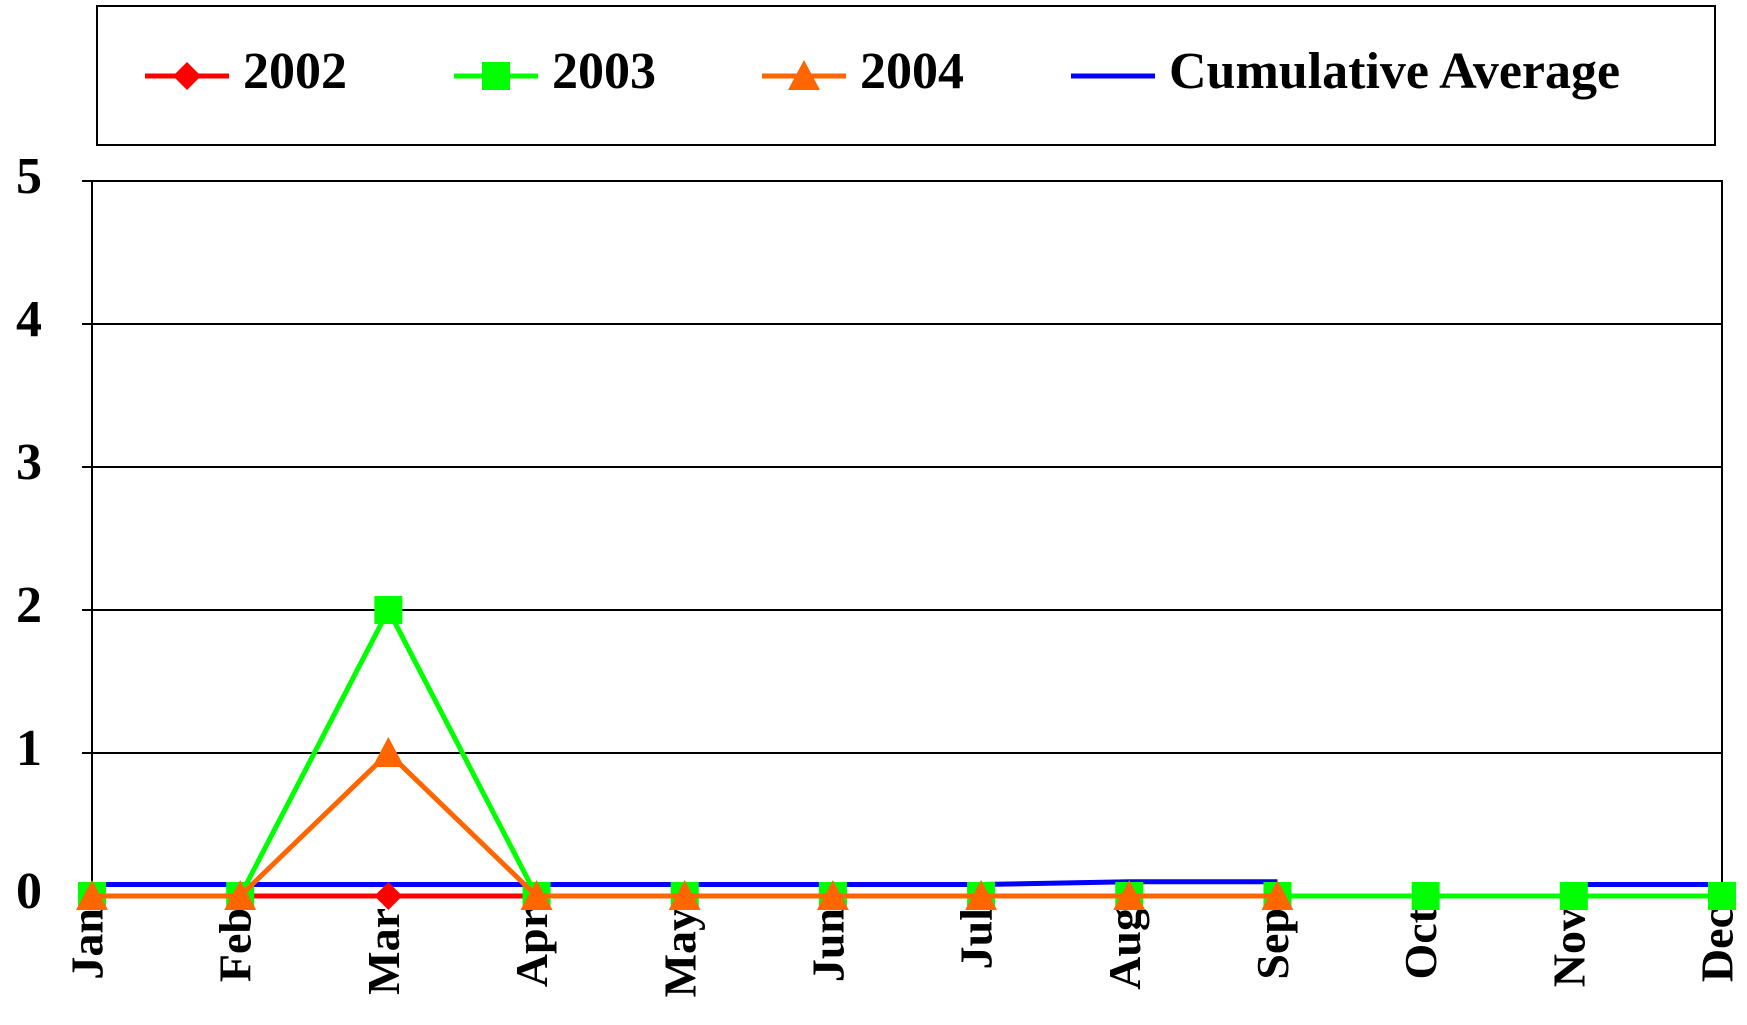  Describe the element at coordinates (1568, 947) in the screenshot. I see `x-tick-label: Nov` at that location.